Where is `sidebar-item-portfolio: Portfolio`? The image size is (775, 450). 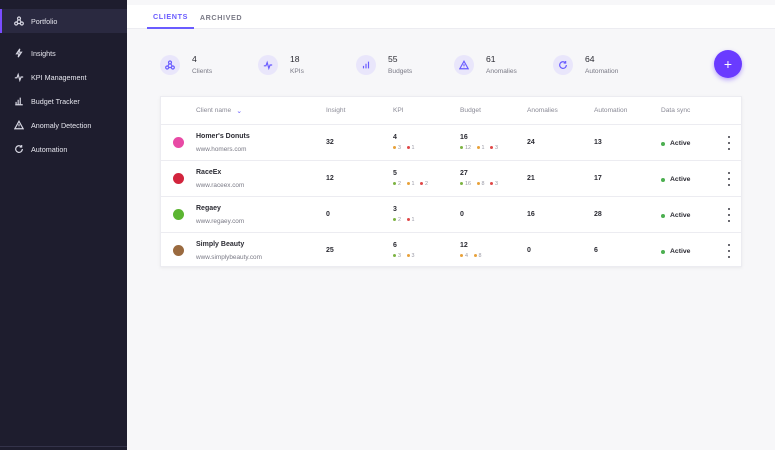
sidebar-item-portfolio: Portfolio is located at coordinates (63, 21).